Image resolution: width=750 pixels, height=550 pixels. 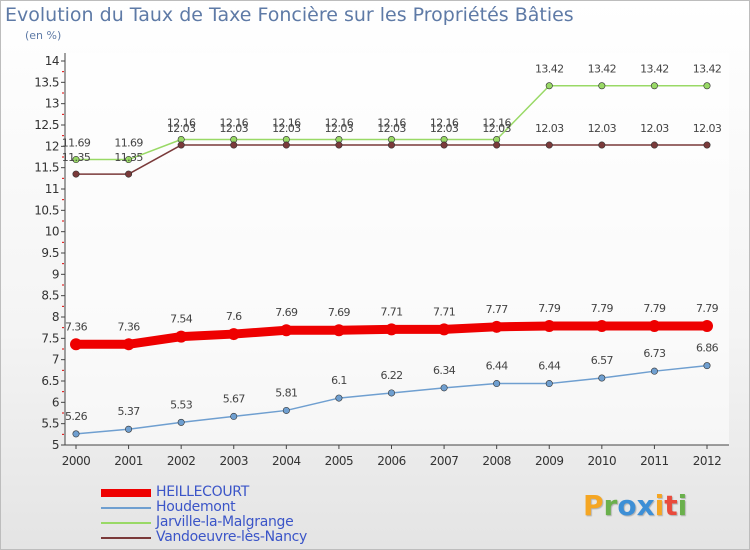 I want to click on proxiti-logo: Proxiti, so click(x=635, y=505).